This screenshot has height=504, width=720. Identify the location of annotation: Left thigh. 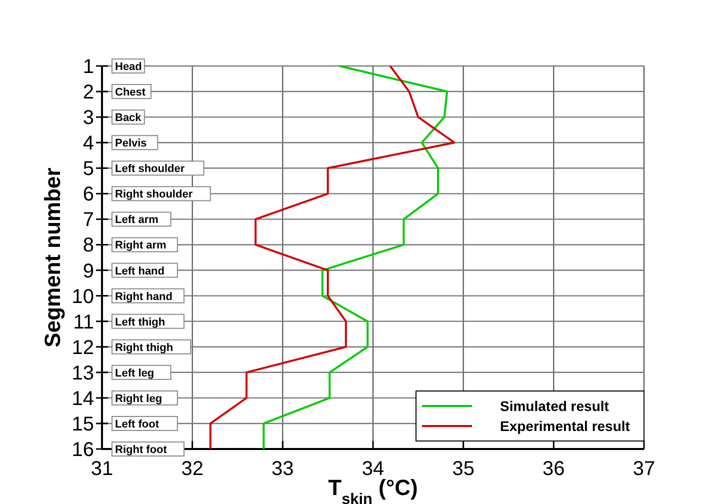
(140, 322).